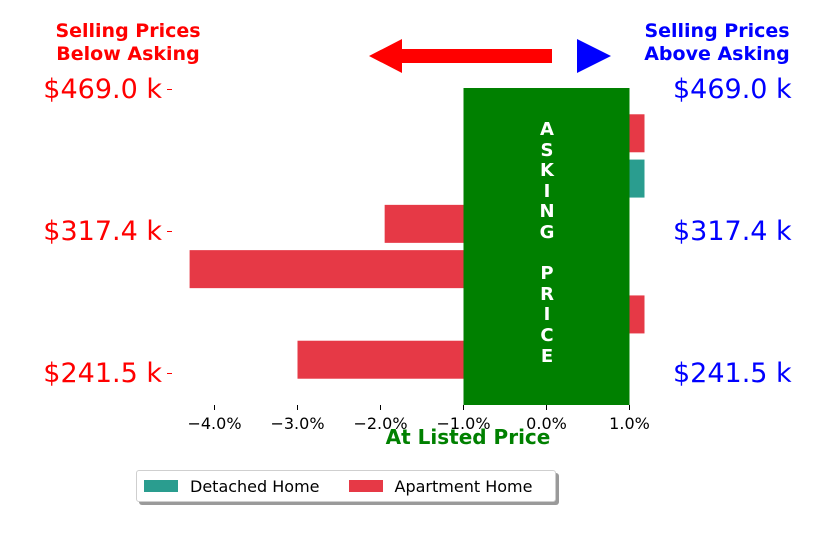 The image size is (834, 541). What do you see at coordinates (732, 373) in the screenshot?
I see `price-label-right-bottom: $241.5 k` at bounding box center [732, 373].